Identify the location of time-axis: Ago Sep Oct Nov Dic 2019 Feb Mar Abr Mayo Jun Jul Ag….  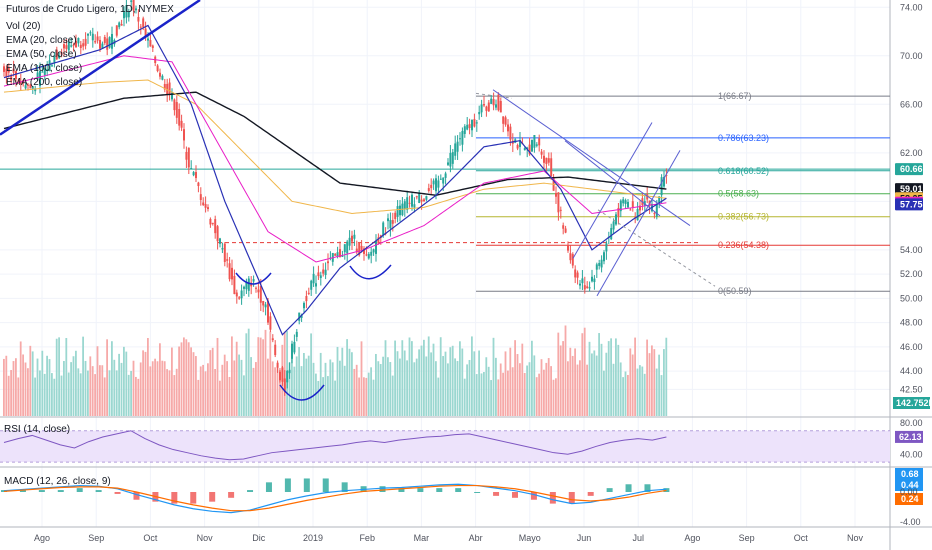
(449, 538).